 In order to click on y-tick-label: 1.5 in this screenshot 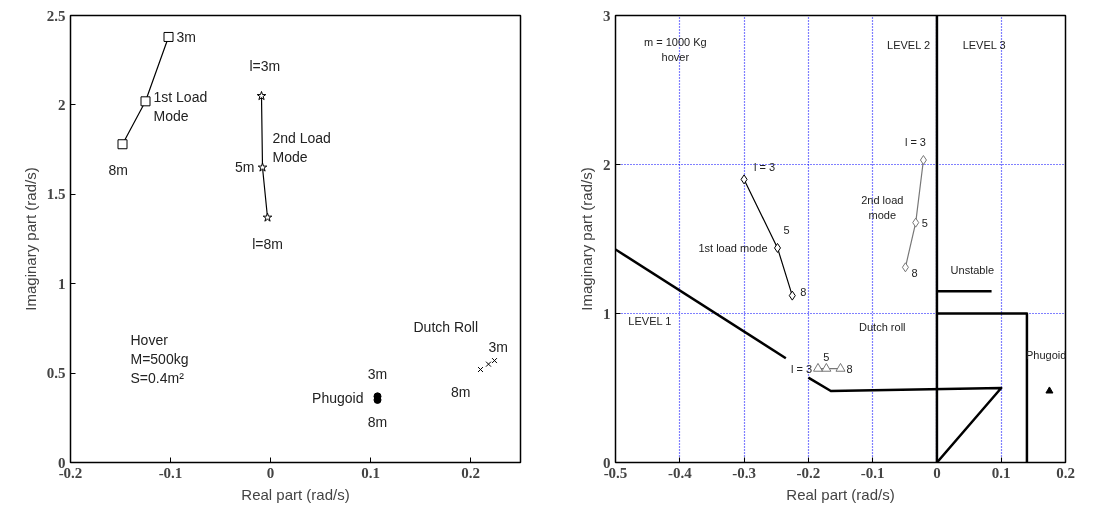, I will do `click(56, 194)`.